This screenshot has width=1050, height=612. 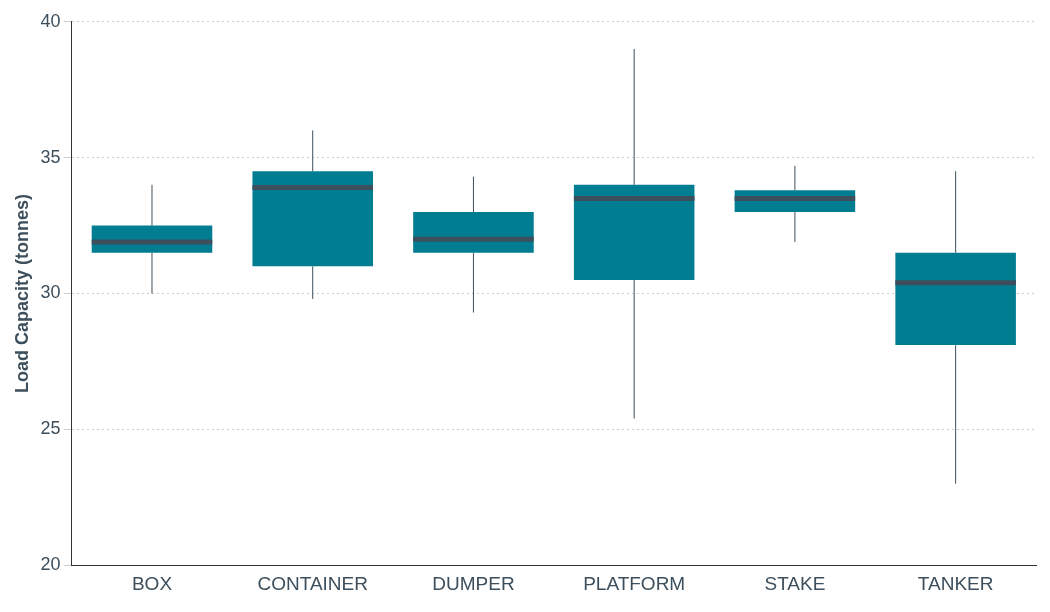 I want to click on x-tick-label: STAKE, so click(x=795, y=583).